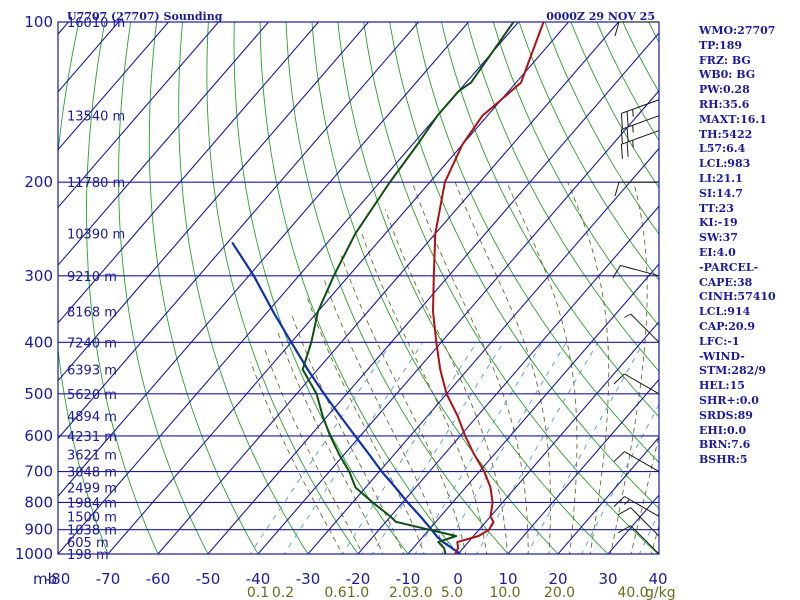 The height and width of the screenshot is (600, 800). I want to click on height-label: 1500 m, so click(92, 518).